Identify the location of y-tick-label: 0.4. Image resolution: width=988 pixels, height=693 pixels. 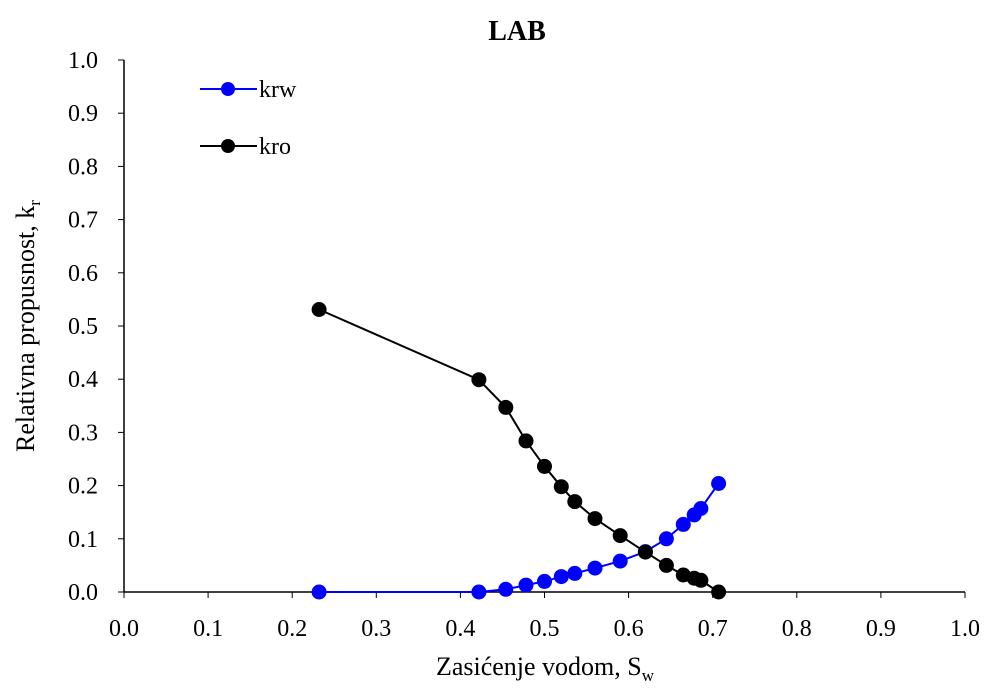
(83, 380).